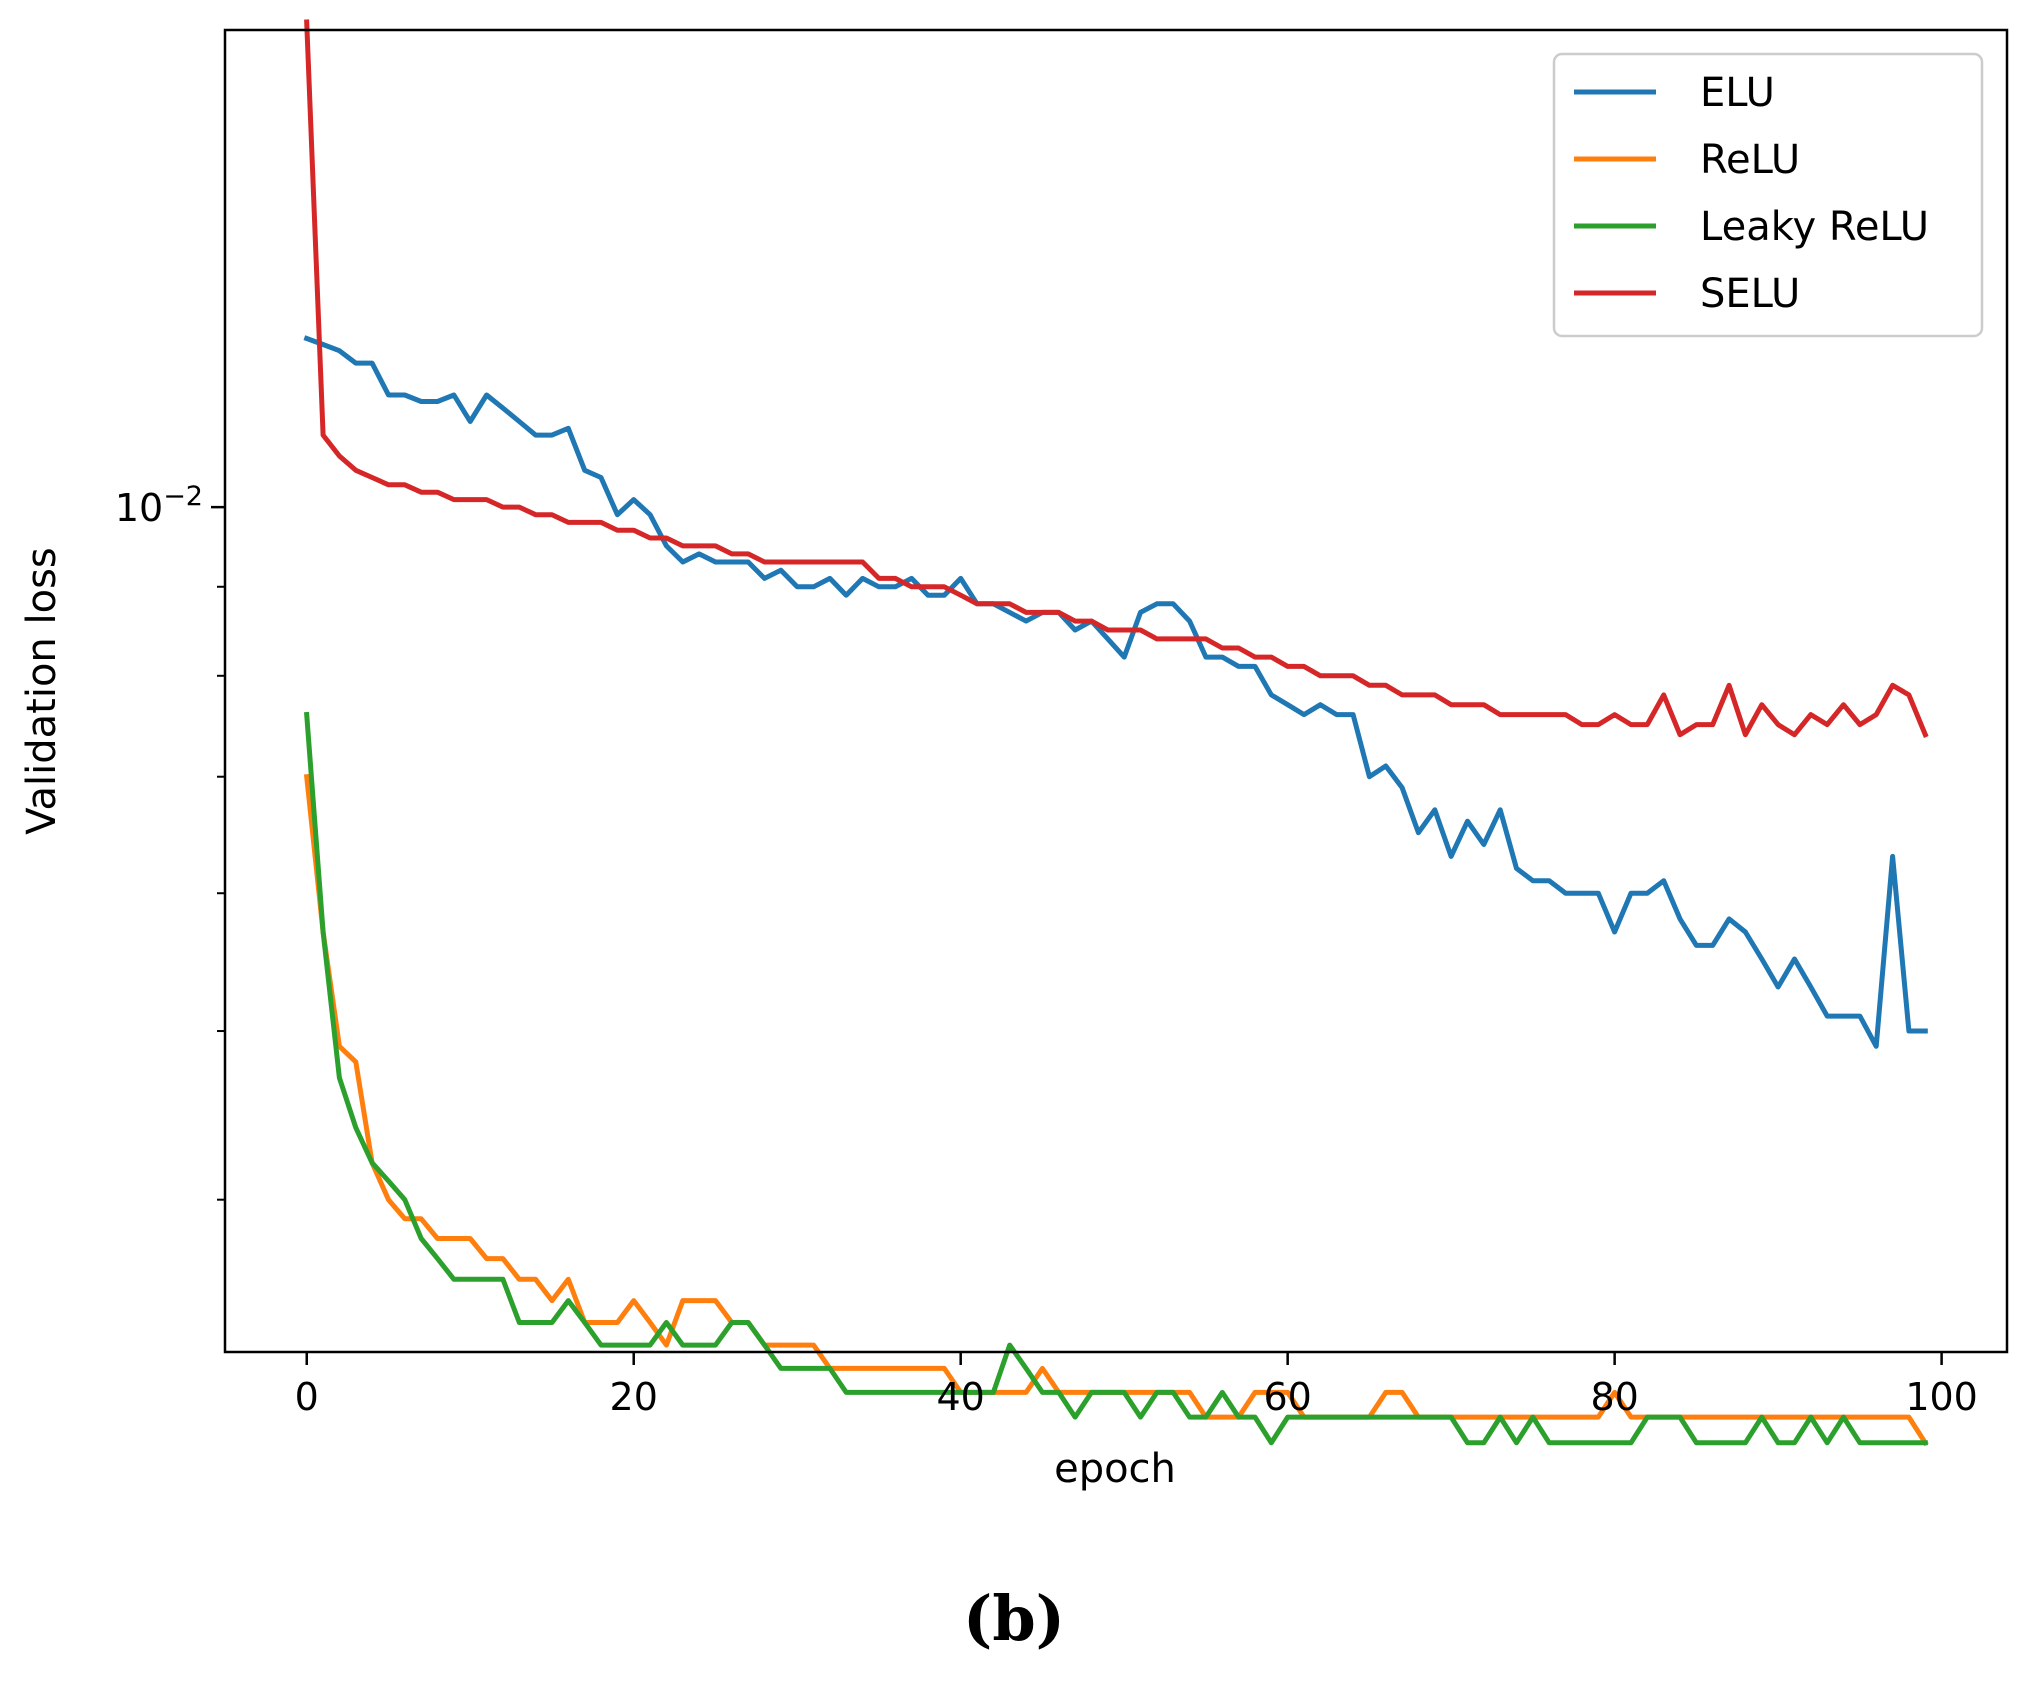  I want to click on legend: ELU ReLU Leaky ReLU SELU, so click(1768, 195).